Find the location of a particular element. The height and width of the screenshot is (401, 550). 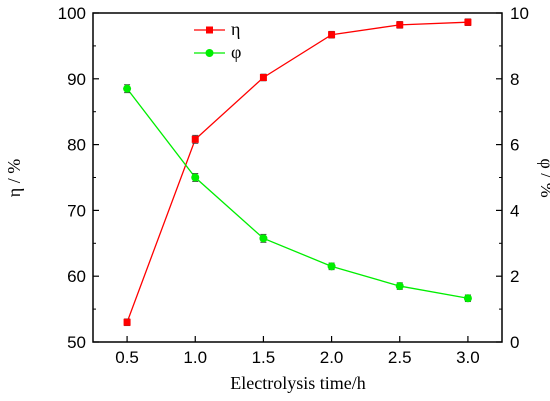

legend-label: φ is located at coordinates (236, 52).